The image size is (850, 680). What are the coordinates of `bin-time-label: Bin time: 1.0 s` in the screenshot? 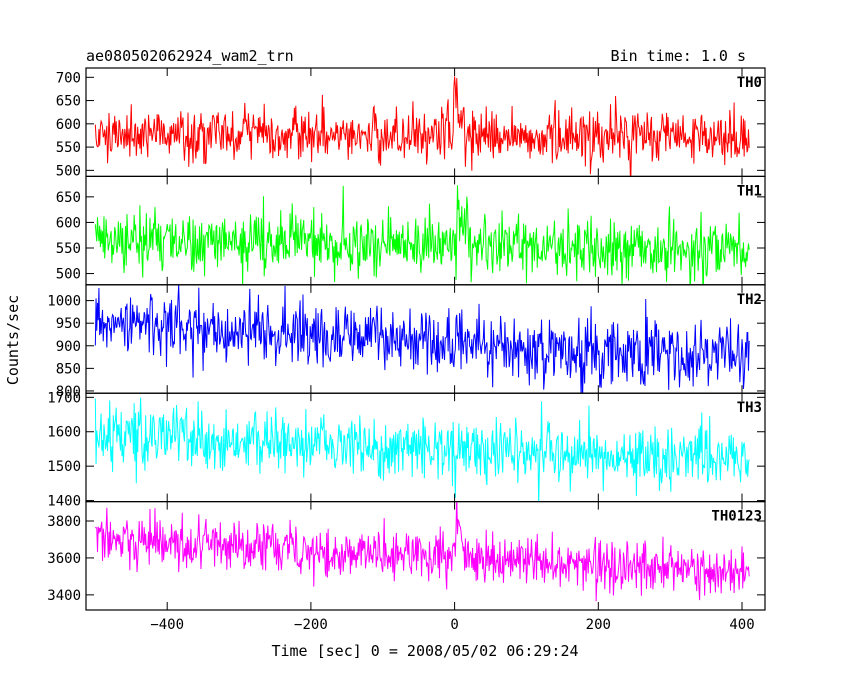 It's located at (678, 56).